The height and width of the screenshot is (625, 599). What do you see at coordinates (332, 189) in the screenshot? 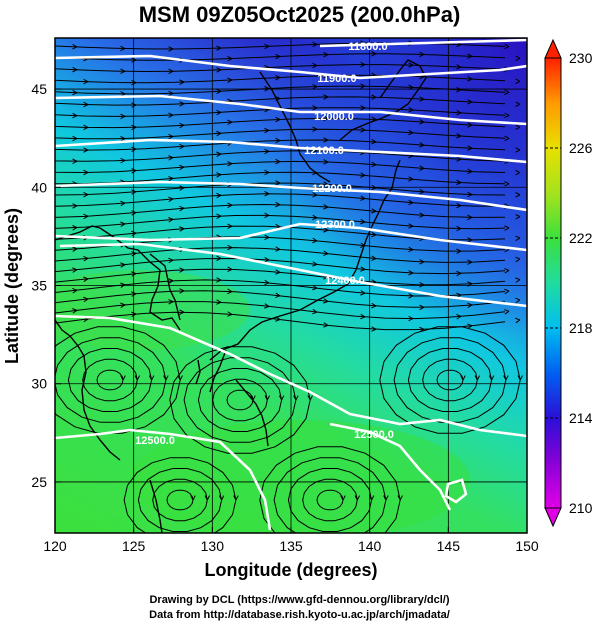
I see `contour-label: 12200.0` at bounding box center [332, 189].